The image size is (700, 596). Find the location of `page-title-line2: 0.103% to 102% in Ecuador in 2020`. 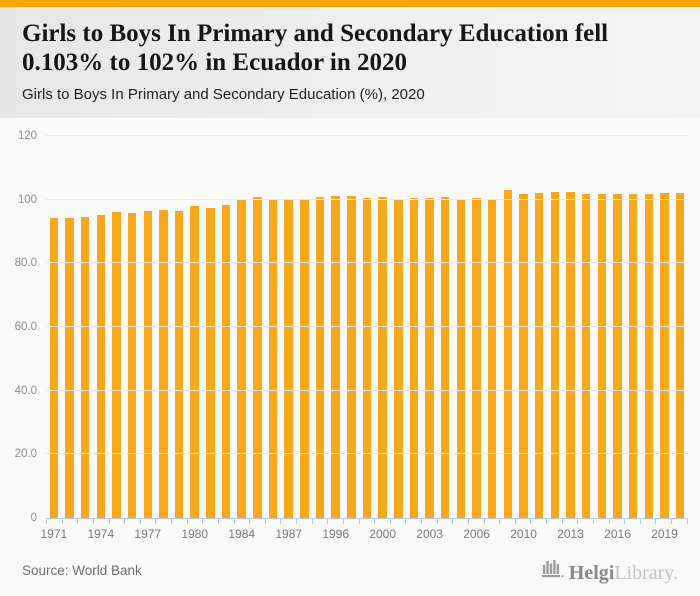

page-title-line2: 0.103% to 102% in Ecuador in 2020 is located at coordinates (214, 62).